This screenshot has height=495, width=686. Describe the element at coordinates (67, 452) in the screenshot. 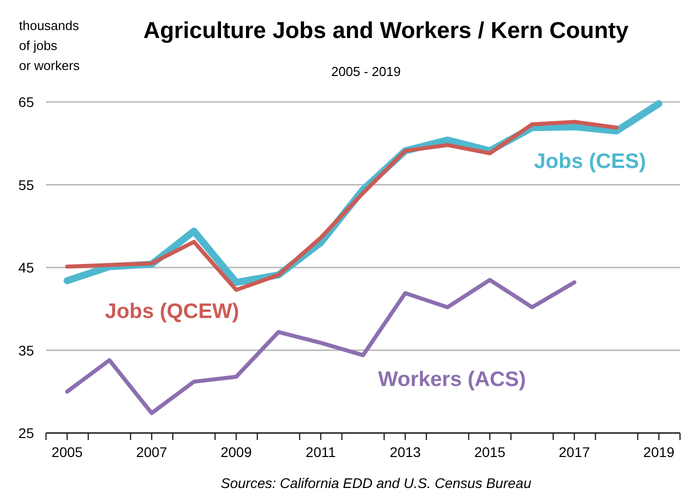

I see `x-tick-label: 2005` at that location.